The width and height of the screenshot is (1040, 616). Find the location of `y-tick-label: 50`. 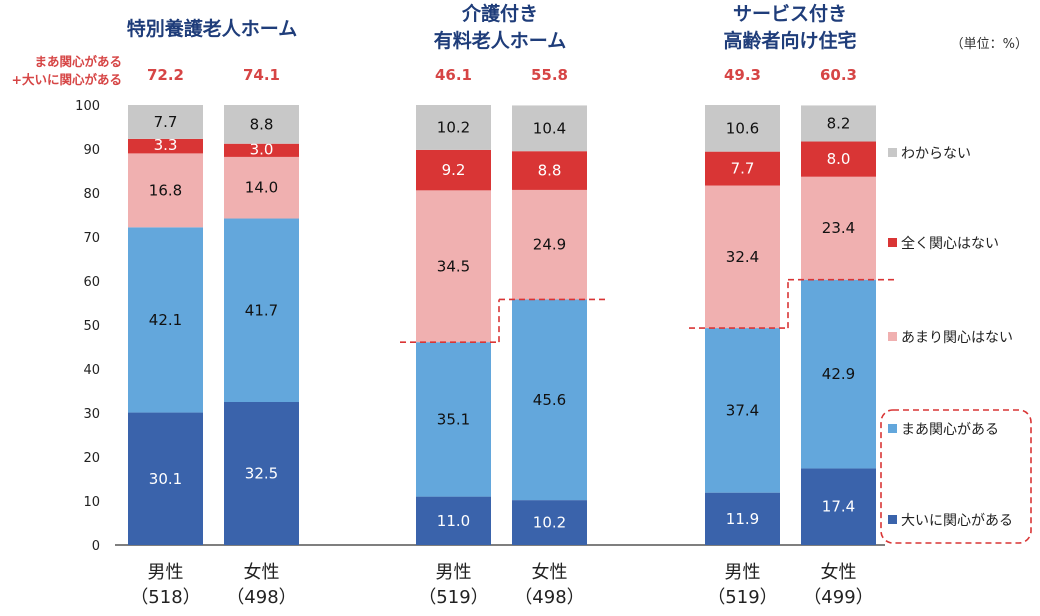

y-tick-label: 50 is located at coordinates (91, 326).